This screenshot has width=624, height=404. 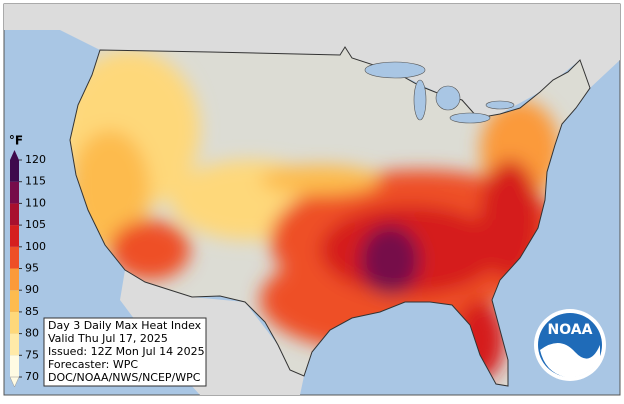 I want to click on mexico, so click(x=212, y=332).